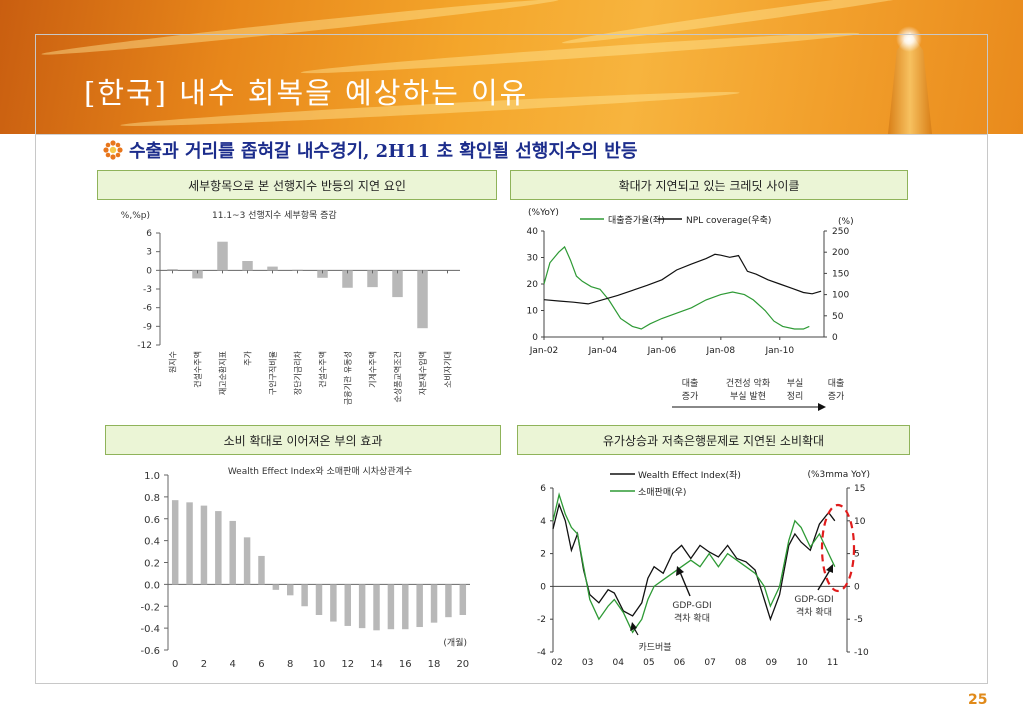 The width and height of the screenshot is (1023, 723). I want to click on chart4-annotation-gdp-gdi-1: GDP-GDI 격차 확대, so click(691, 612).